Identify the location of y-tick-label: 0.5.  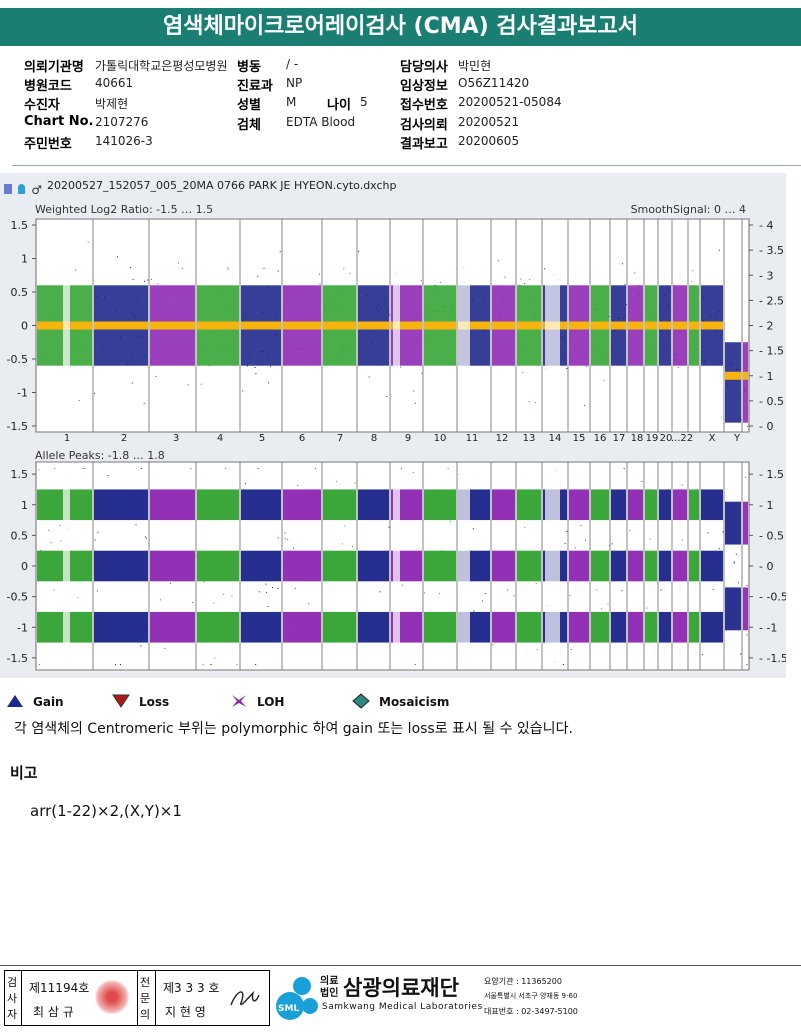
(20, 535).